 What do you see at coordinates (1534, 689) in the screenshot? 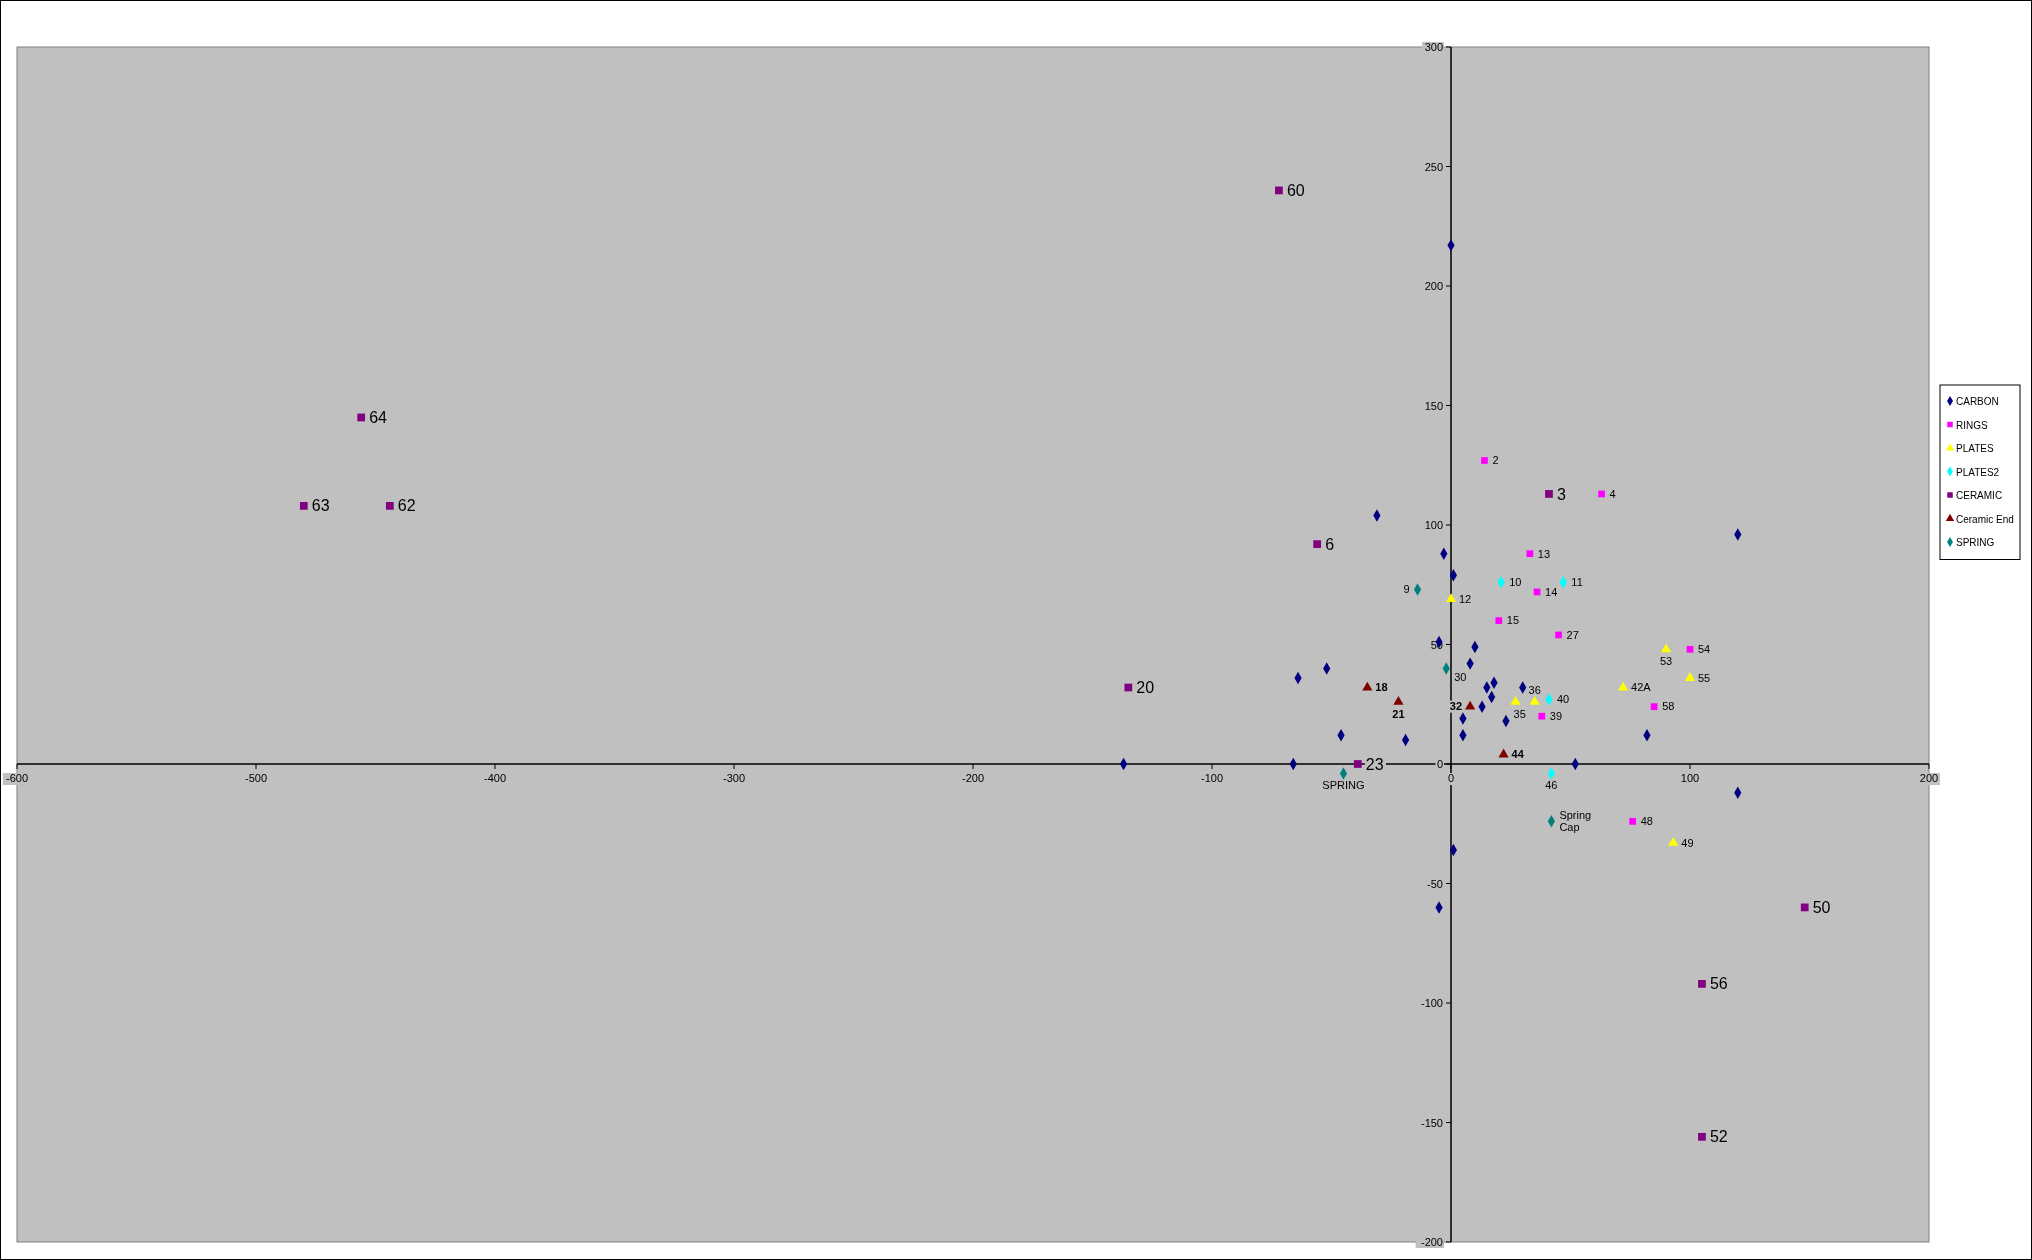
I see `annotation: 36` at bounding box center [1534, 689].